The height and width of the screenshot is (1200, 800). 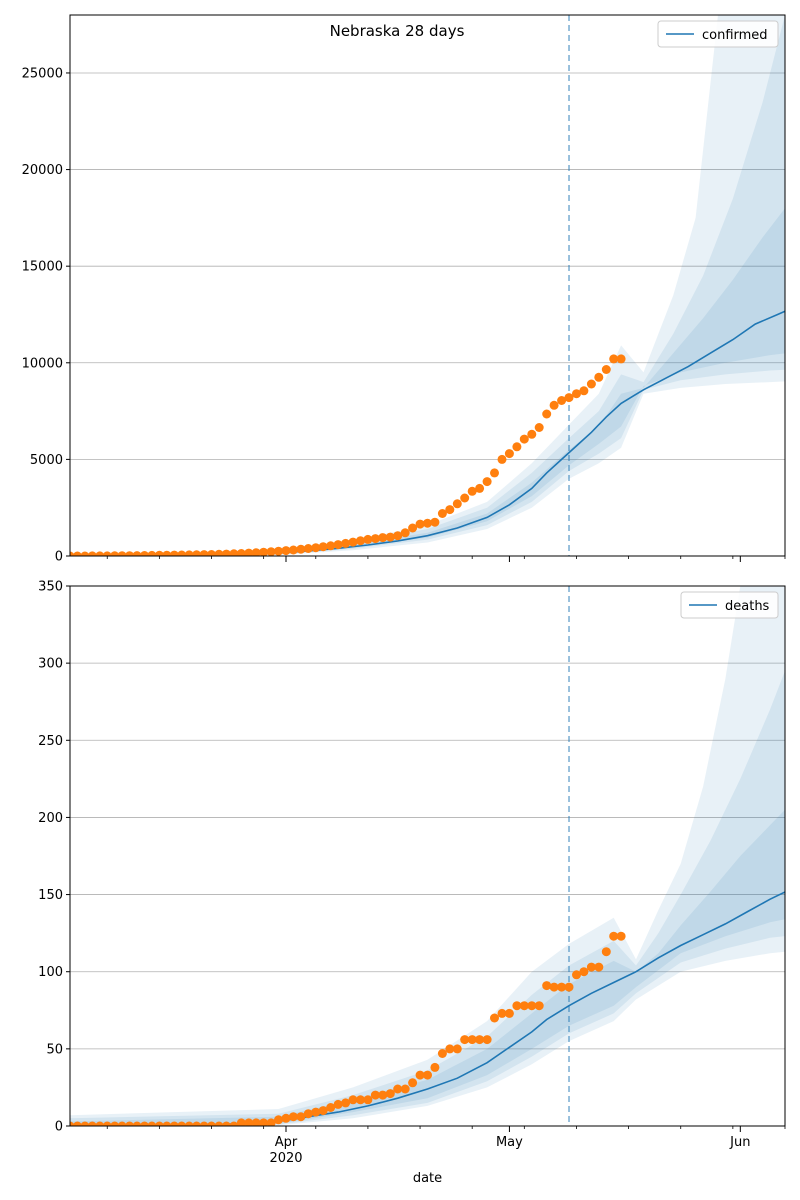 I want to click on y-tick-label: 20000, so click(x=42, y=170).